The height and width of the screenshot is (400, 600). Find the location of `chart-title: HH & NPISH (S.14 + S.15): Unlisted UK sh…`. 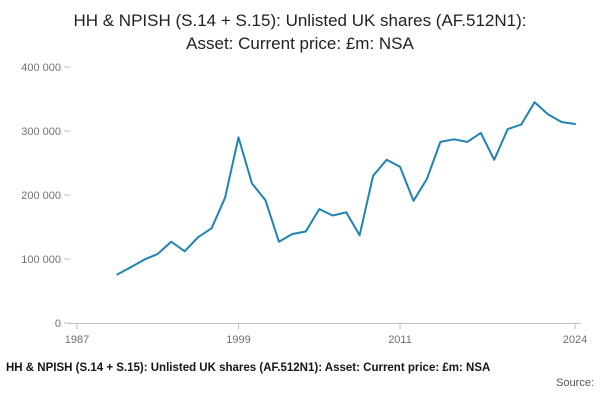

chart-title: HH & NPISH (S.14 + S.15): Unlisted UK sh… is located at coordinates (300, 33).